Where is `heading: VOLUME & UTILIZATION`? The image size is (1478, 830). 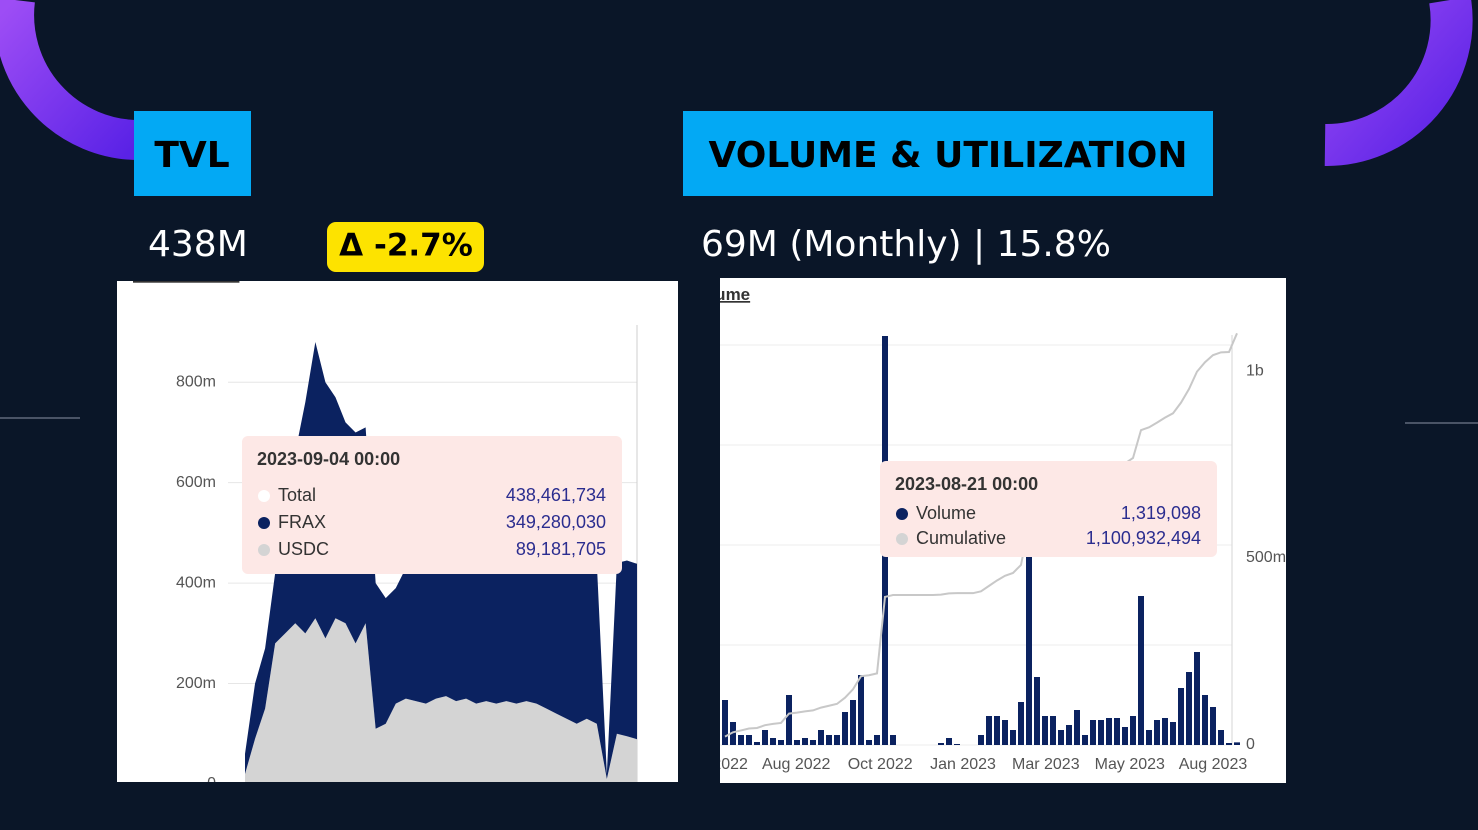 heading: VOLUME & UTILIZATION is located at coordinates (948, 155).